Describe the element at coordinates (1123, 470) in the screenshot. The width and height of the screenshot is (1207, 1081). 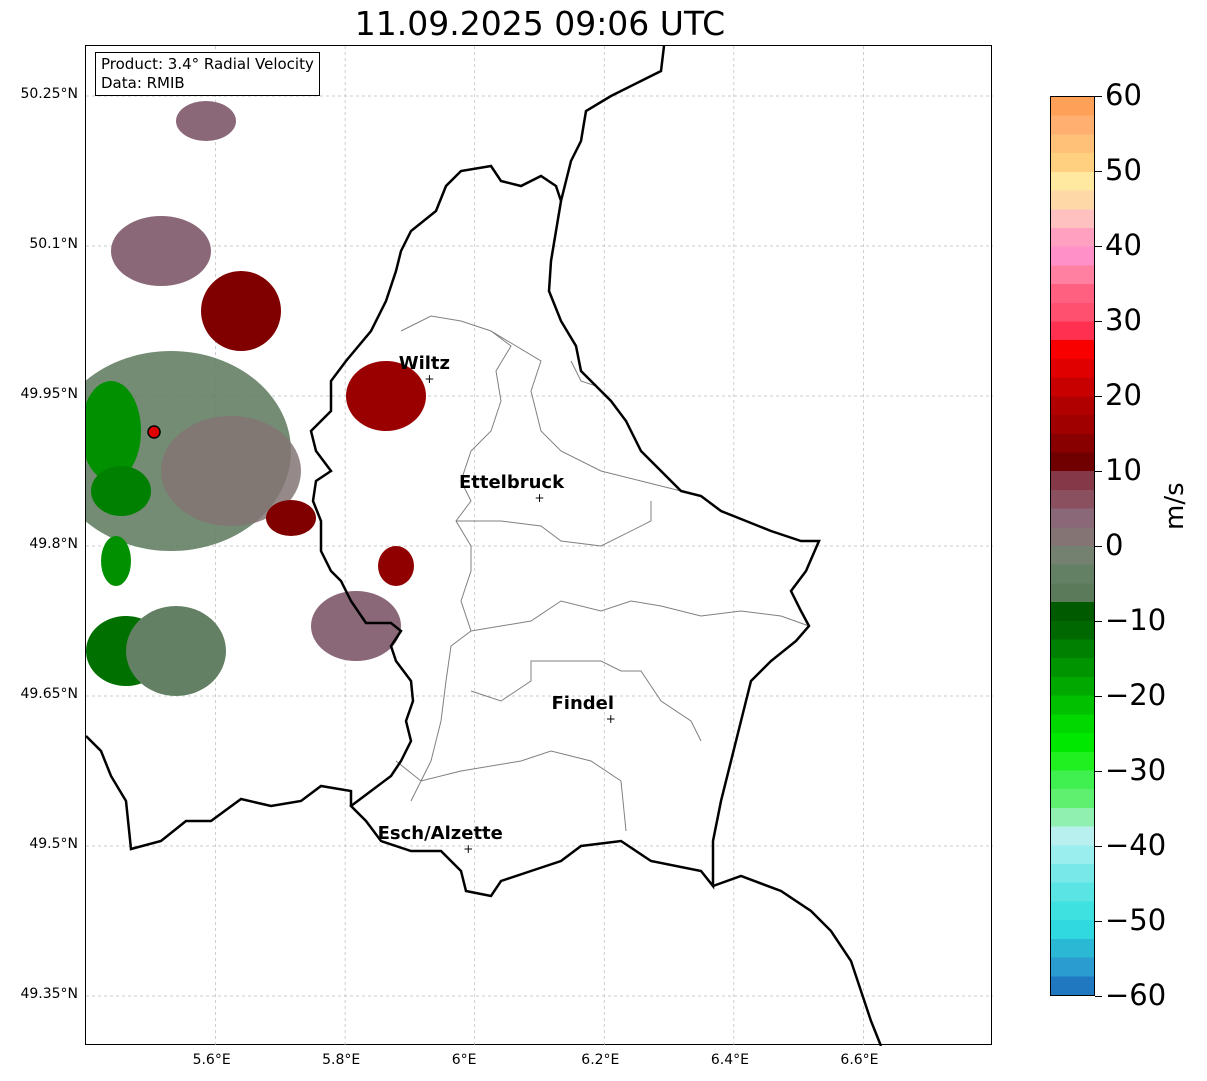
I see `colorbar-tick-label: 10` at that location.